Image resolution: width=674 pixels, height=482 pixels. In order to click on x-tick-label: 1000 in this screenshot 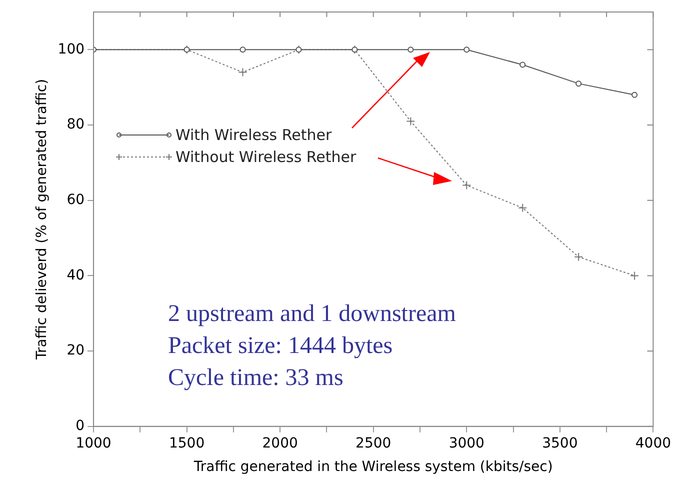, I will do `click(94, 443)`.